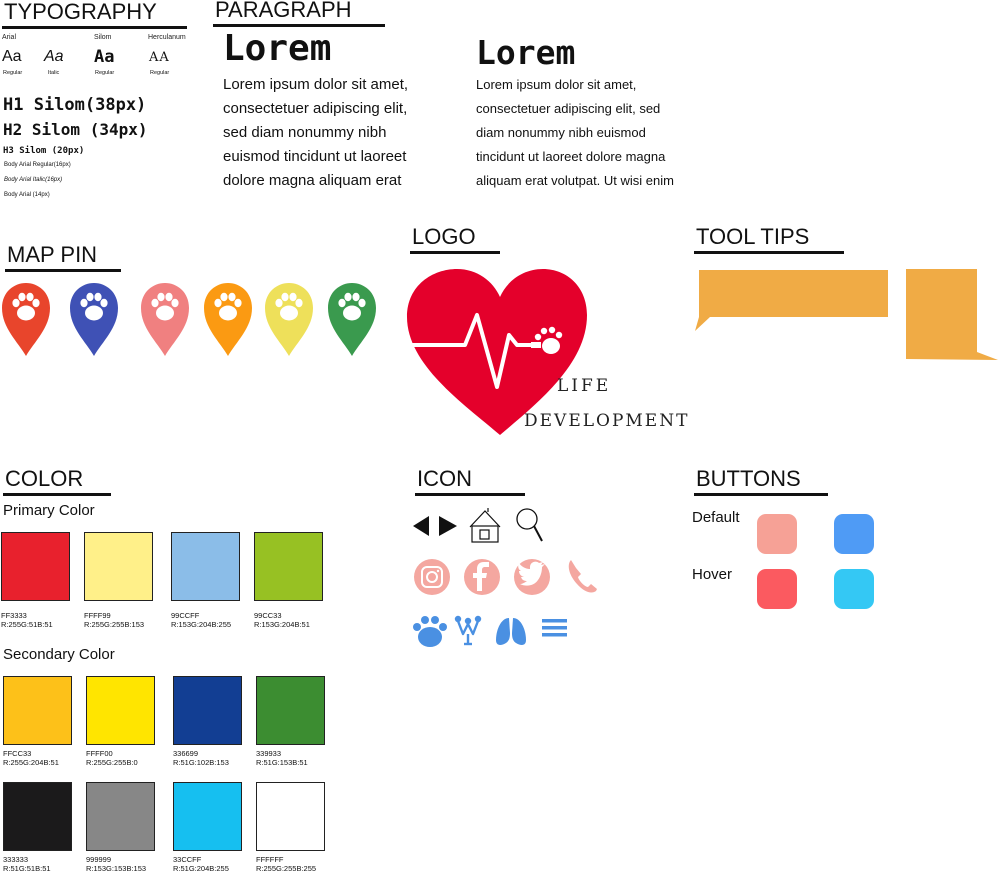  What do you see at coordinates (529, 525) in the screenshot?
I see `search-icon` at bounding box center [529, 525].